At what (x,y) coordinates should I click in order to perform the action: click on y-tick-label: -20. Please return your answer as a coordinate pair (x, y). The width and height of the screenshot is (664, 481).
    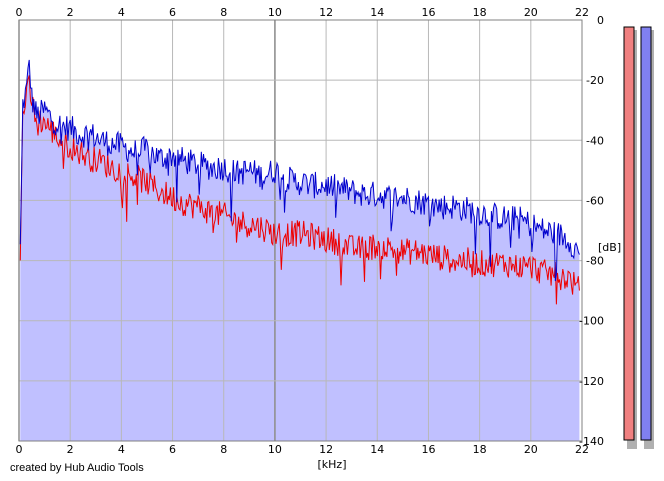
    Looking at the image, I should click on (595, 80).